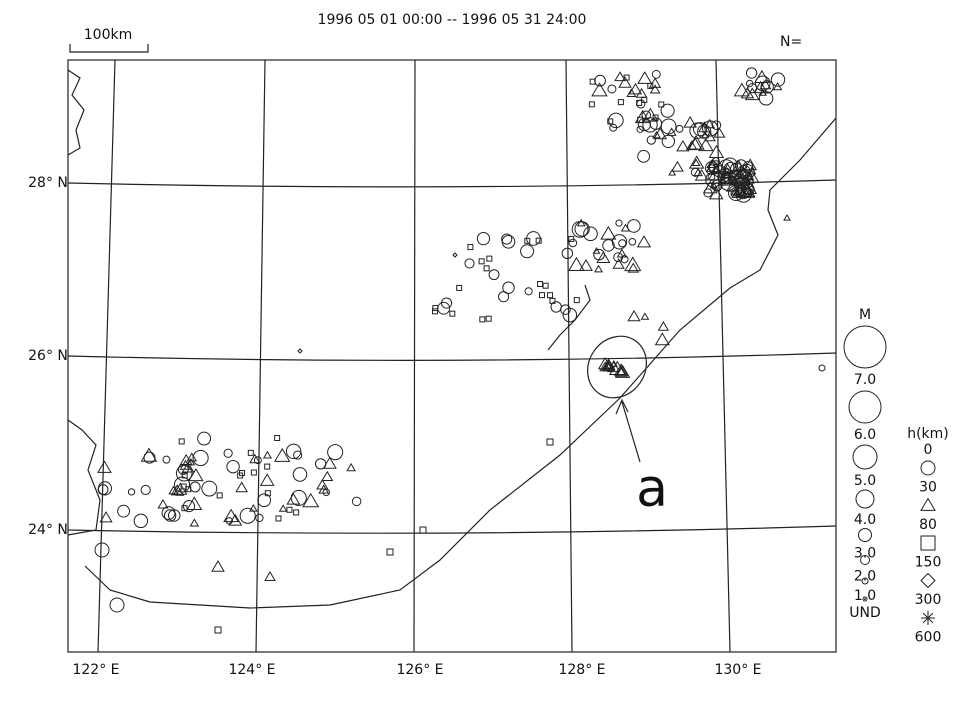 This screenshot has height=718, width=962. Describe the element at coordinates (108, 35) in the screenshot. I see `scale-label: 100km` at that location.